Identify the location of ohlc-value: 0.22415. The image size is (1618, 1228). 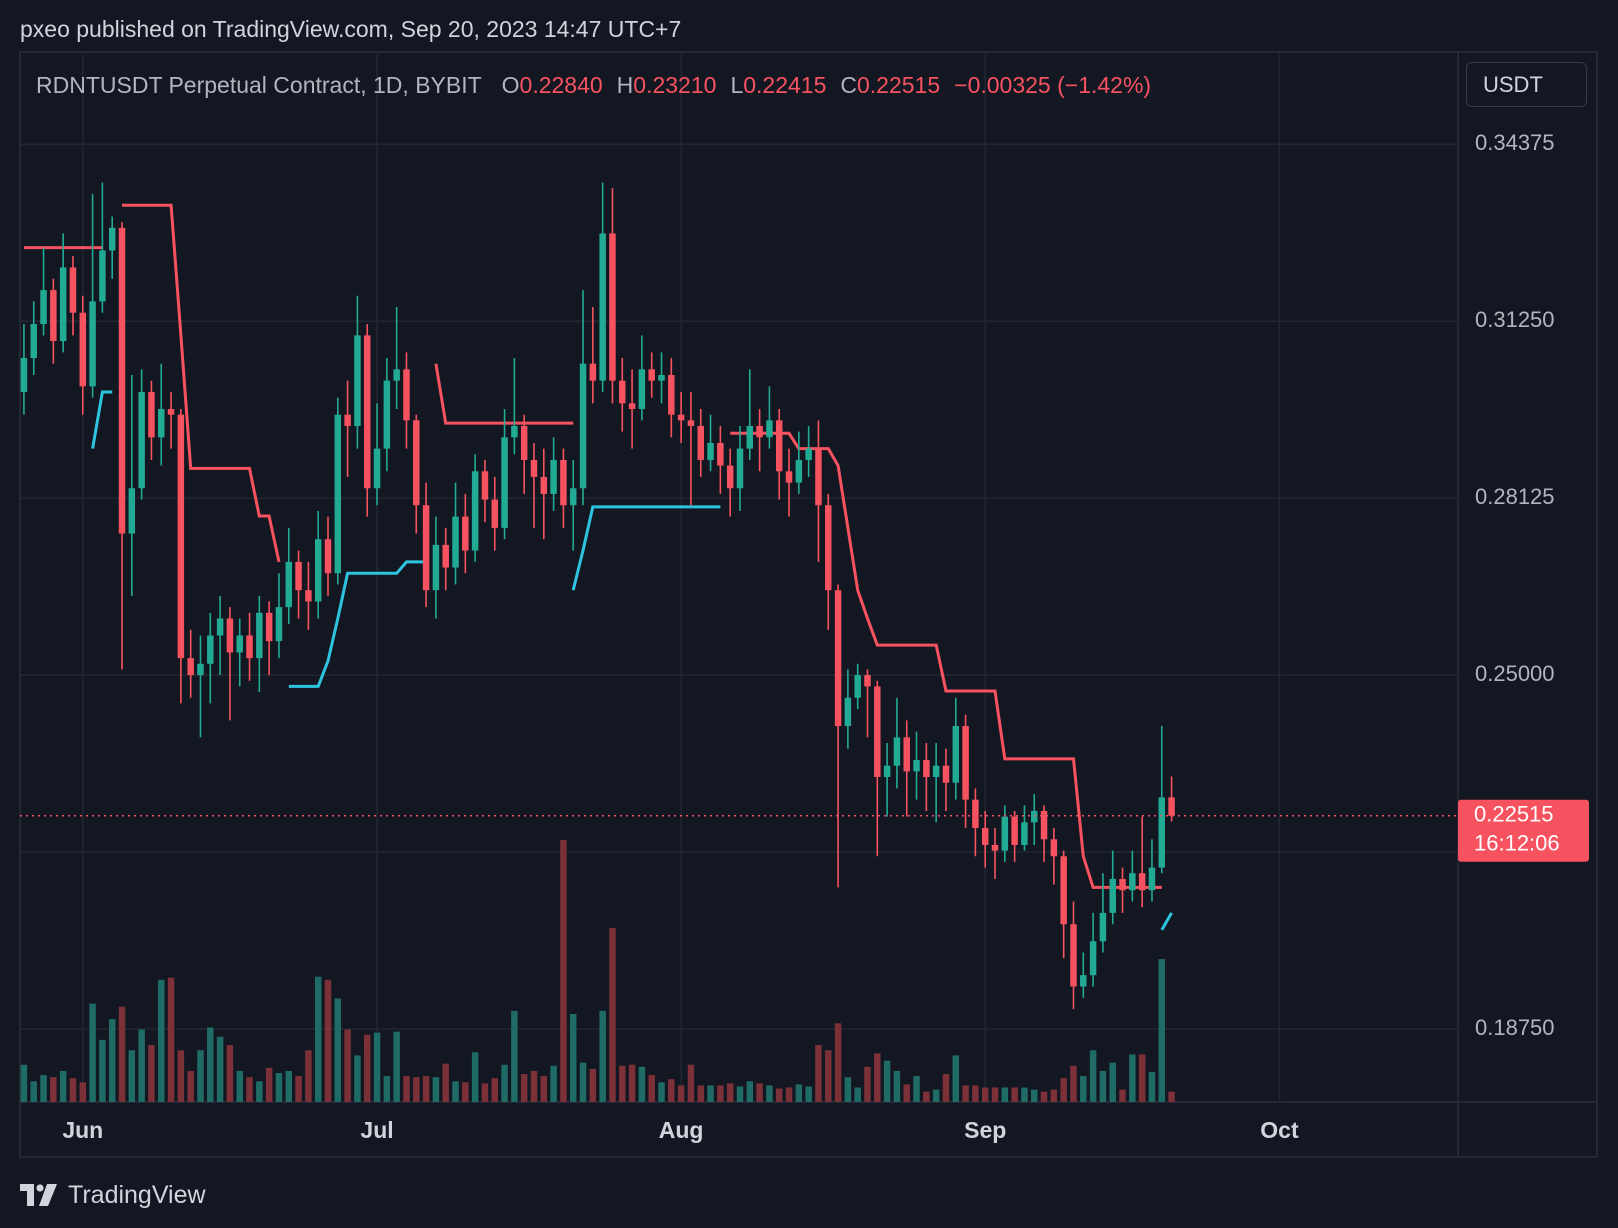
(785, 85).